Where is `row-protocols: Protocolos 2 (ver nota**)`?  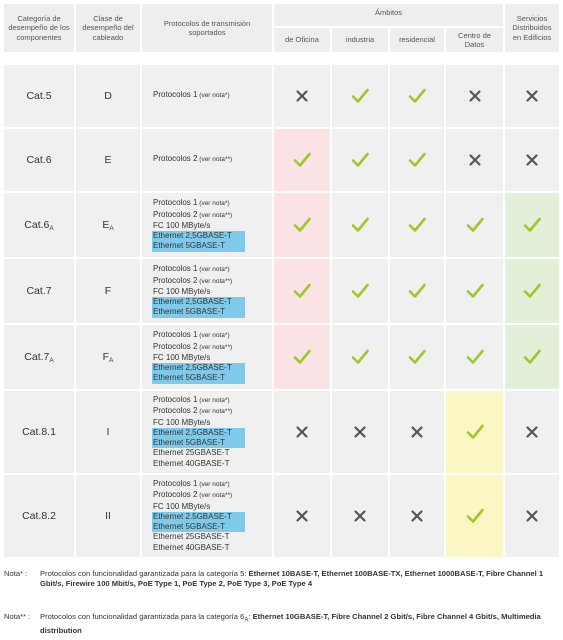
row-protocols: Protocolos 2 (ver nota**) is located at coordinates (207, 160).